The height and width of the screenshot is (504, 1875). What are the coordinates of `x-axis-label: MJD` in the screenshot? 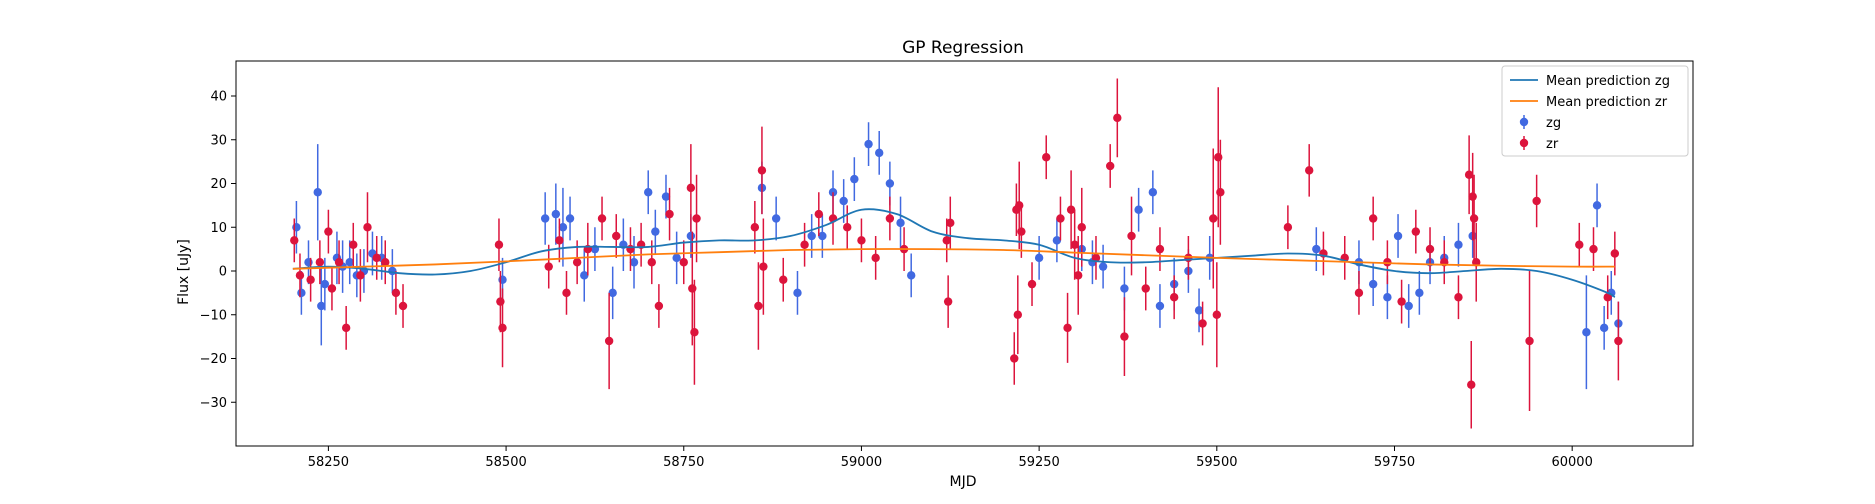 It's located at (963, 482).